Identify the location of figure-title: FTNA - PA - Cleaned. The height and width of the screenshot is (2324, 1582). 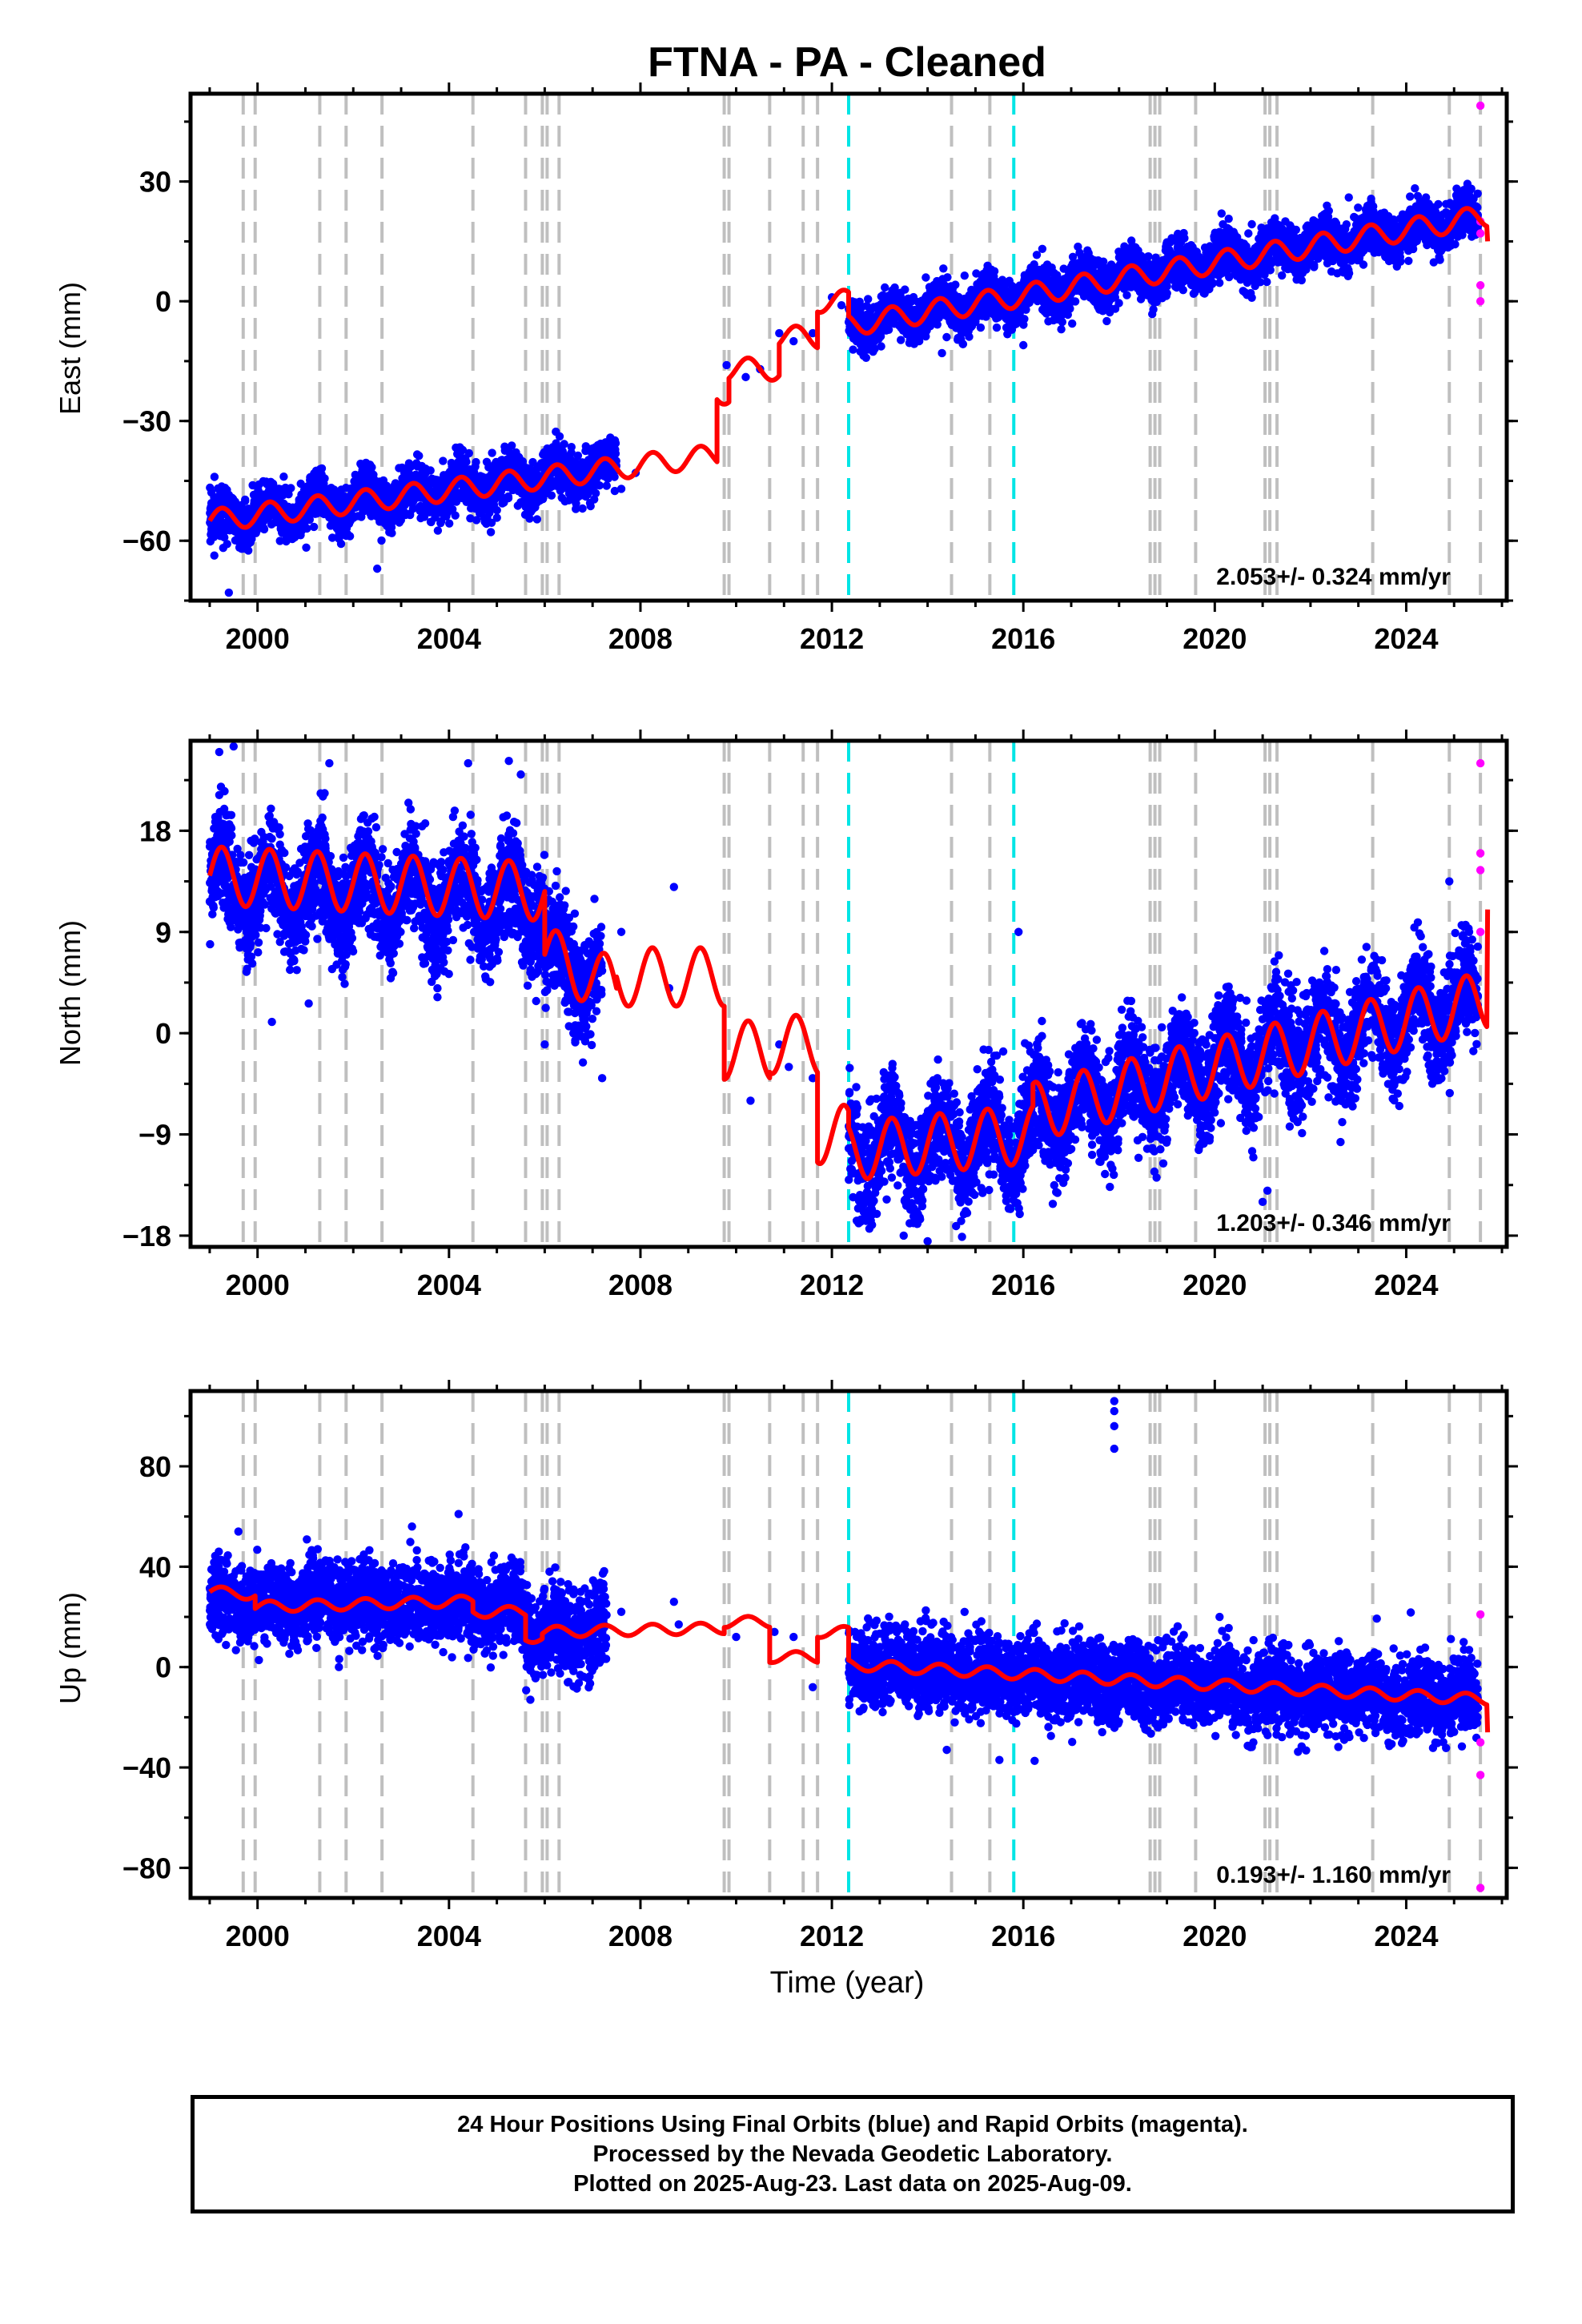
(847, 62).